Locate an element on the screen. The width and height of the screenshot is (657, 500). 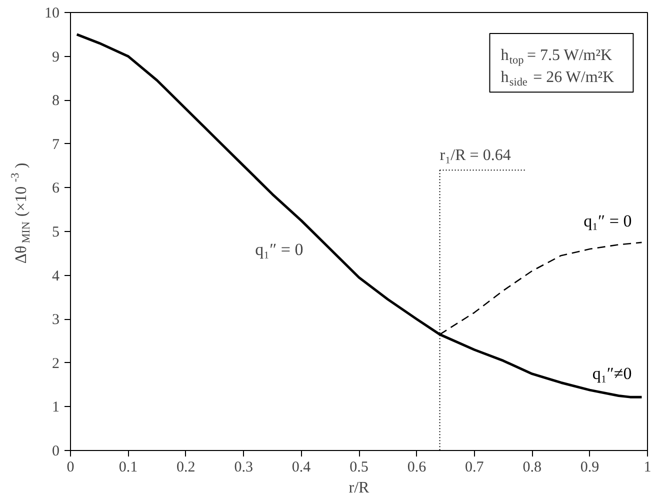
x-tick-label: 0.5 is located at coordinates (359, 468).